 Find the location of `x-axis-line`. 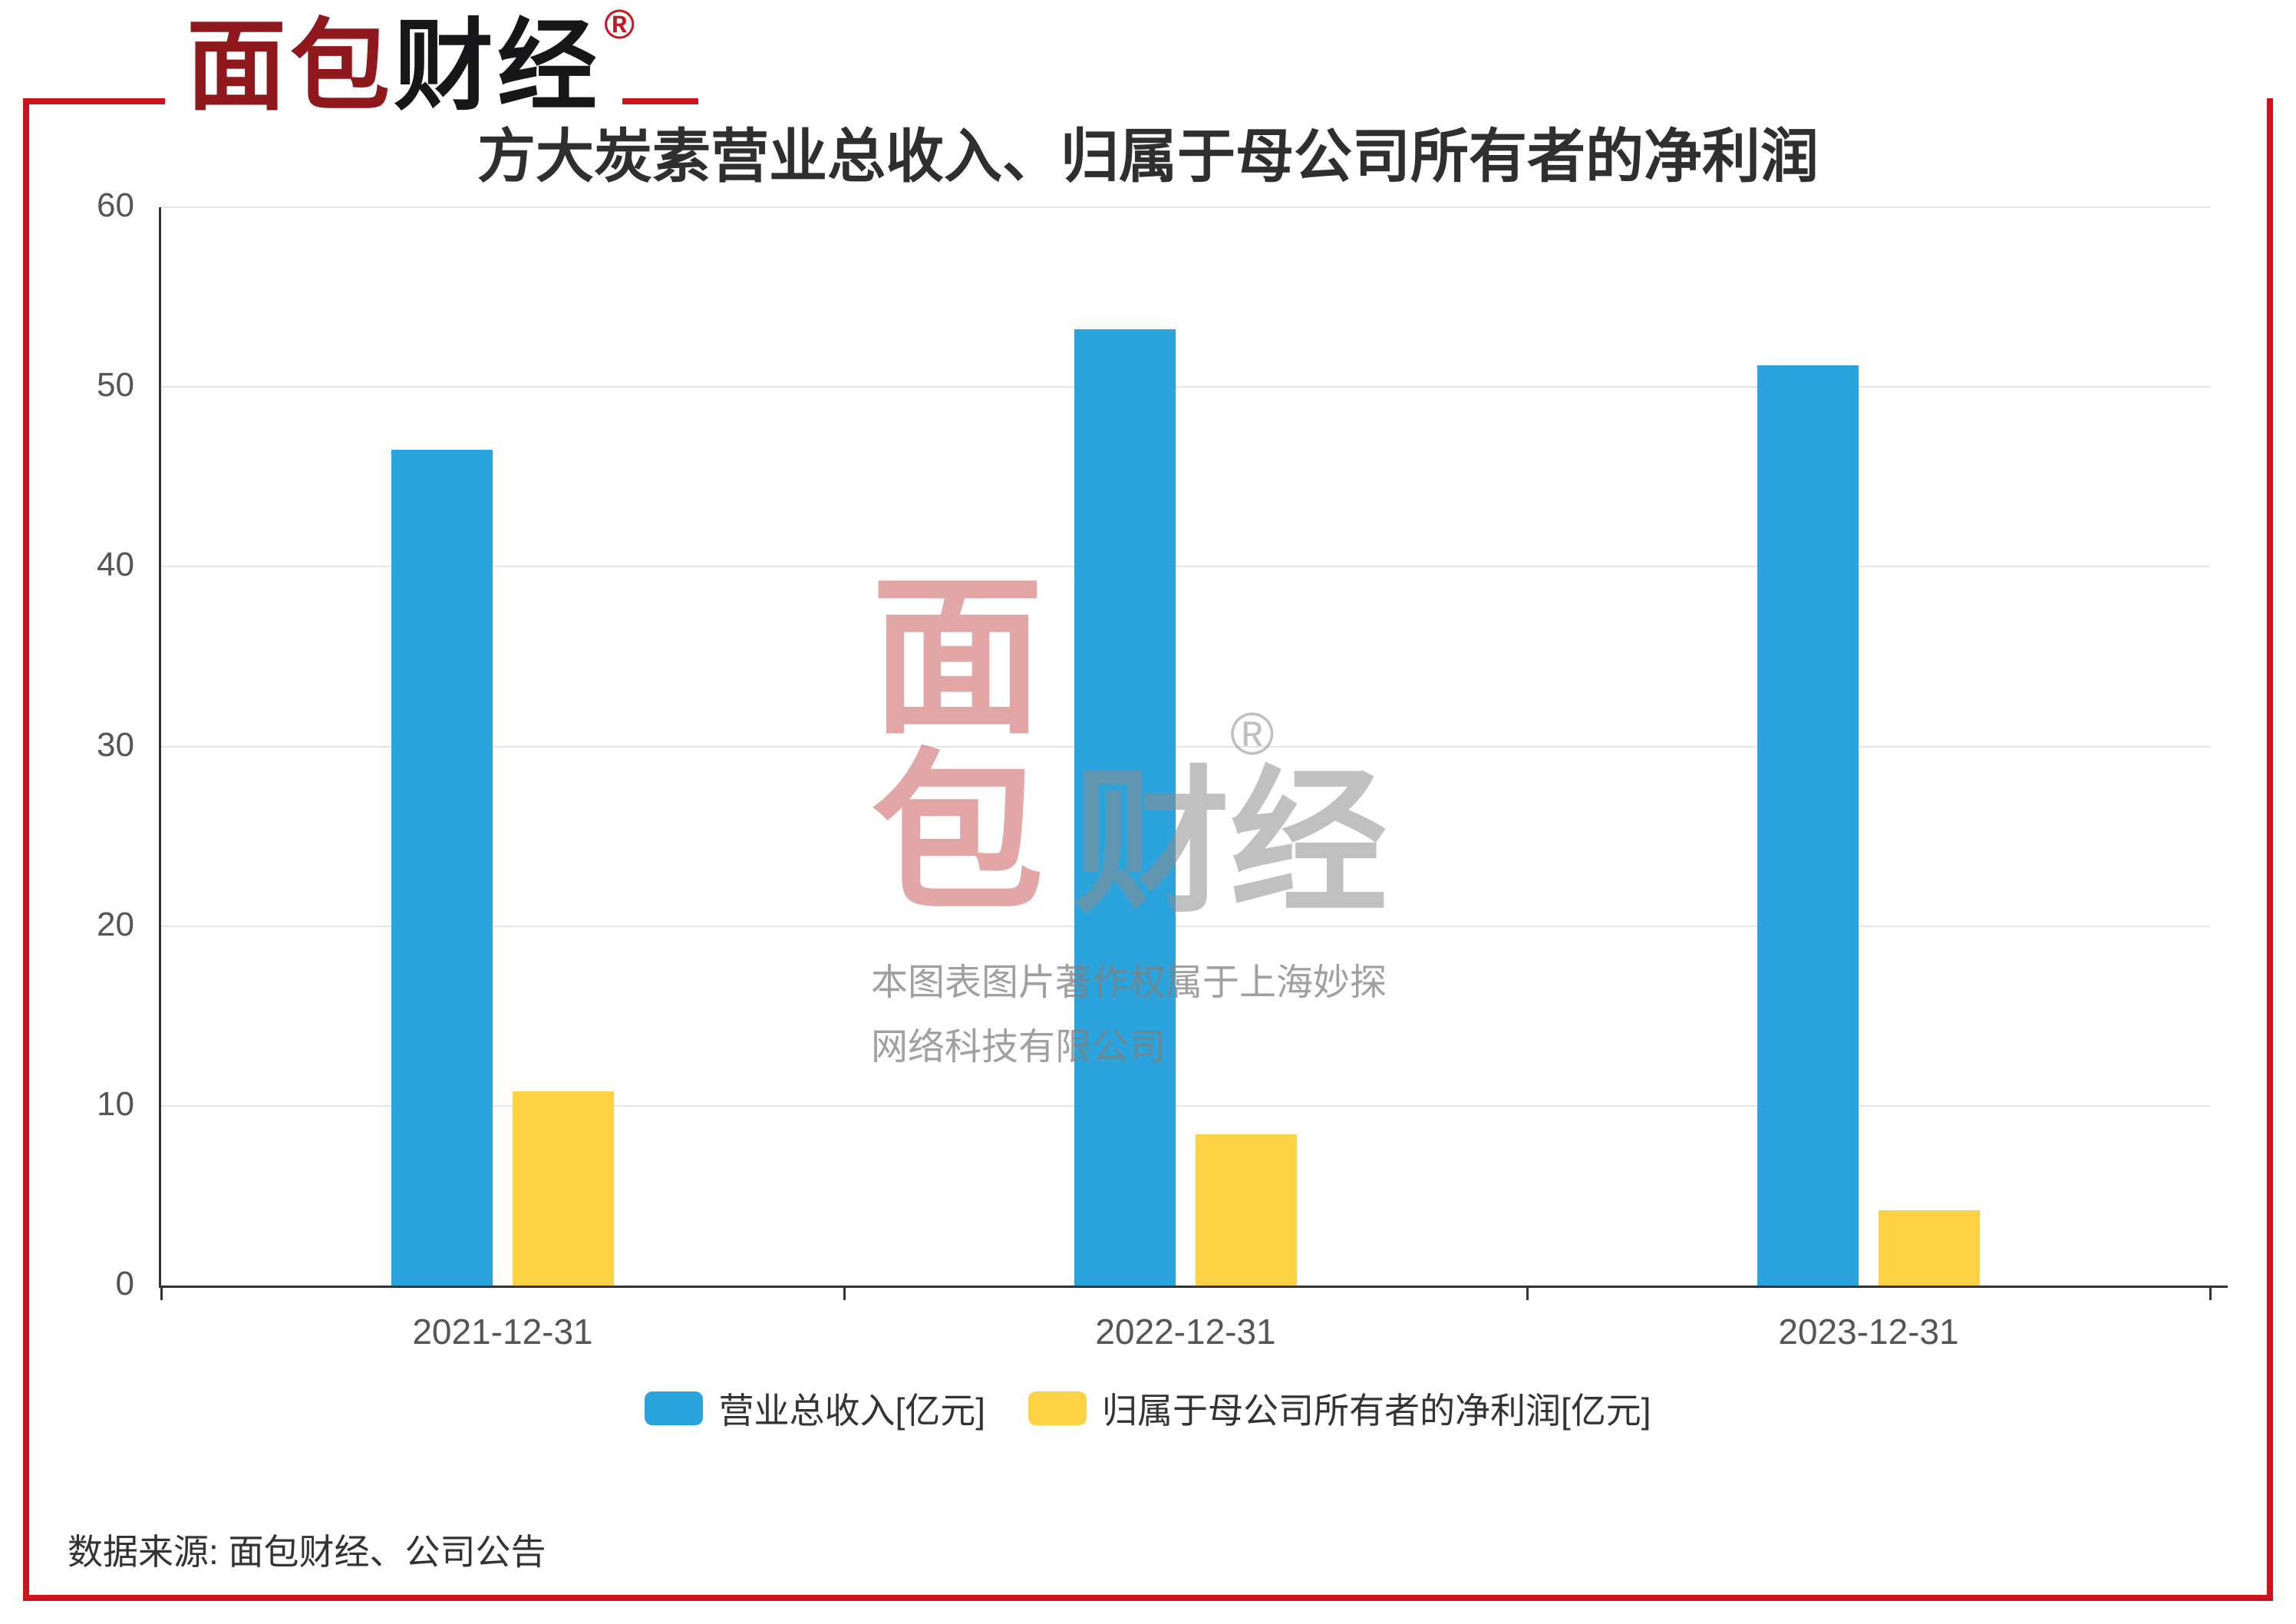

x-axis-line is located at coordinates (1193, 1287).